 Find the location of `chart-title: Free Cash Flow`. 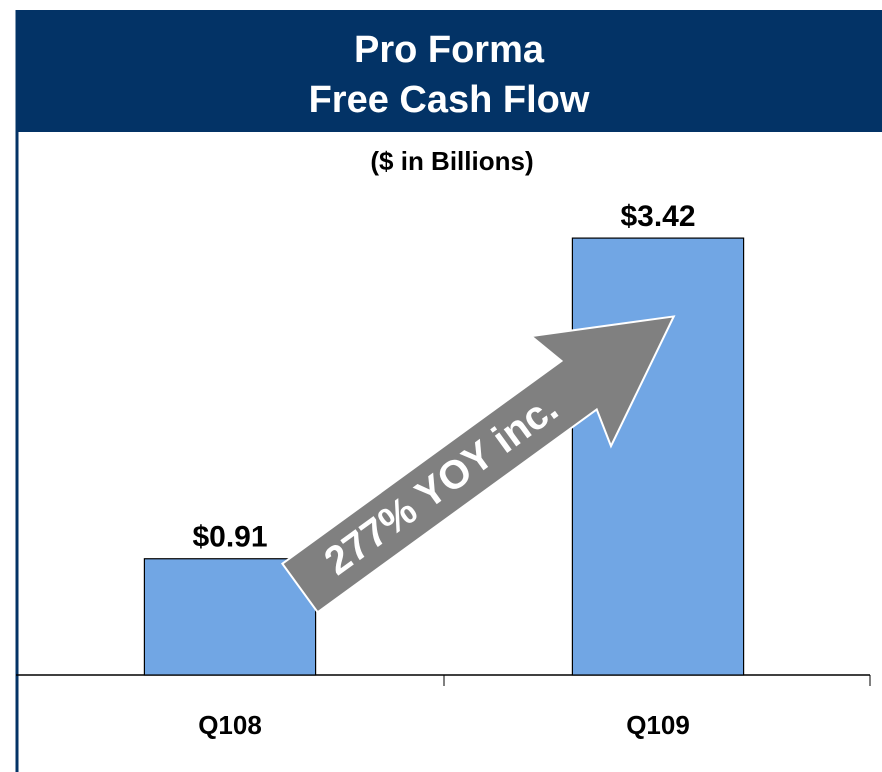

chart-title: Free Cash Flow is located at coordinates (449, 100).